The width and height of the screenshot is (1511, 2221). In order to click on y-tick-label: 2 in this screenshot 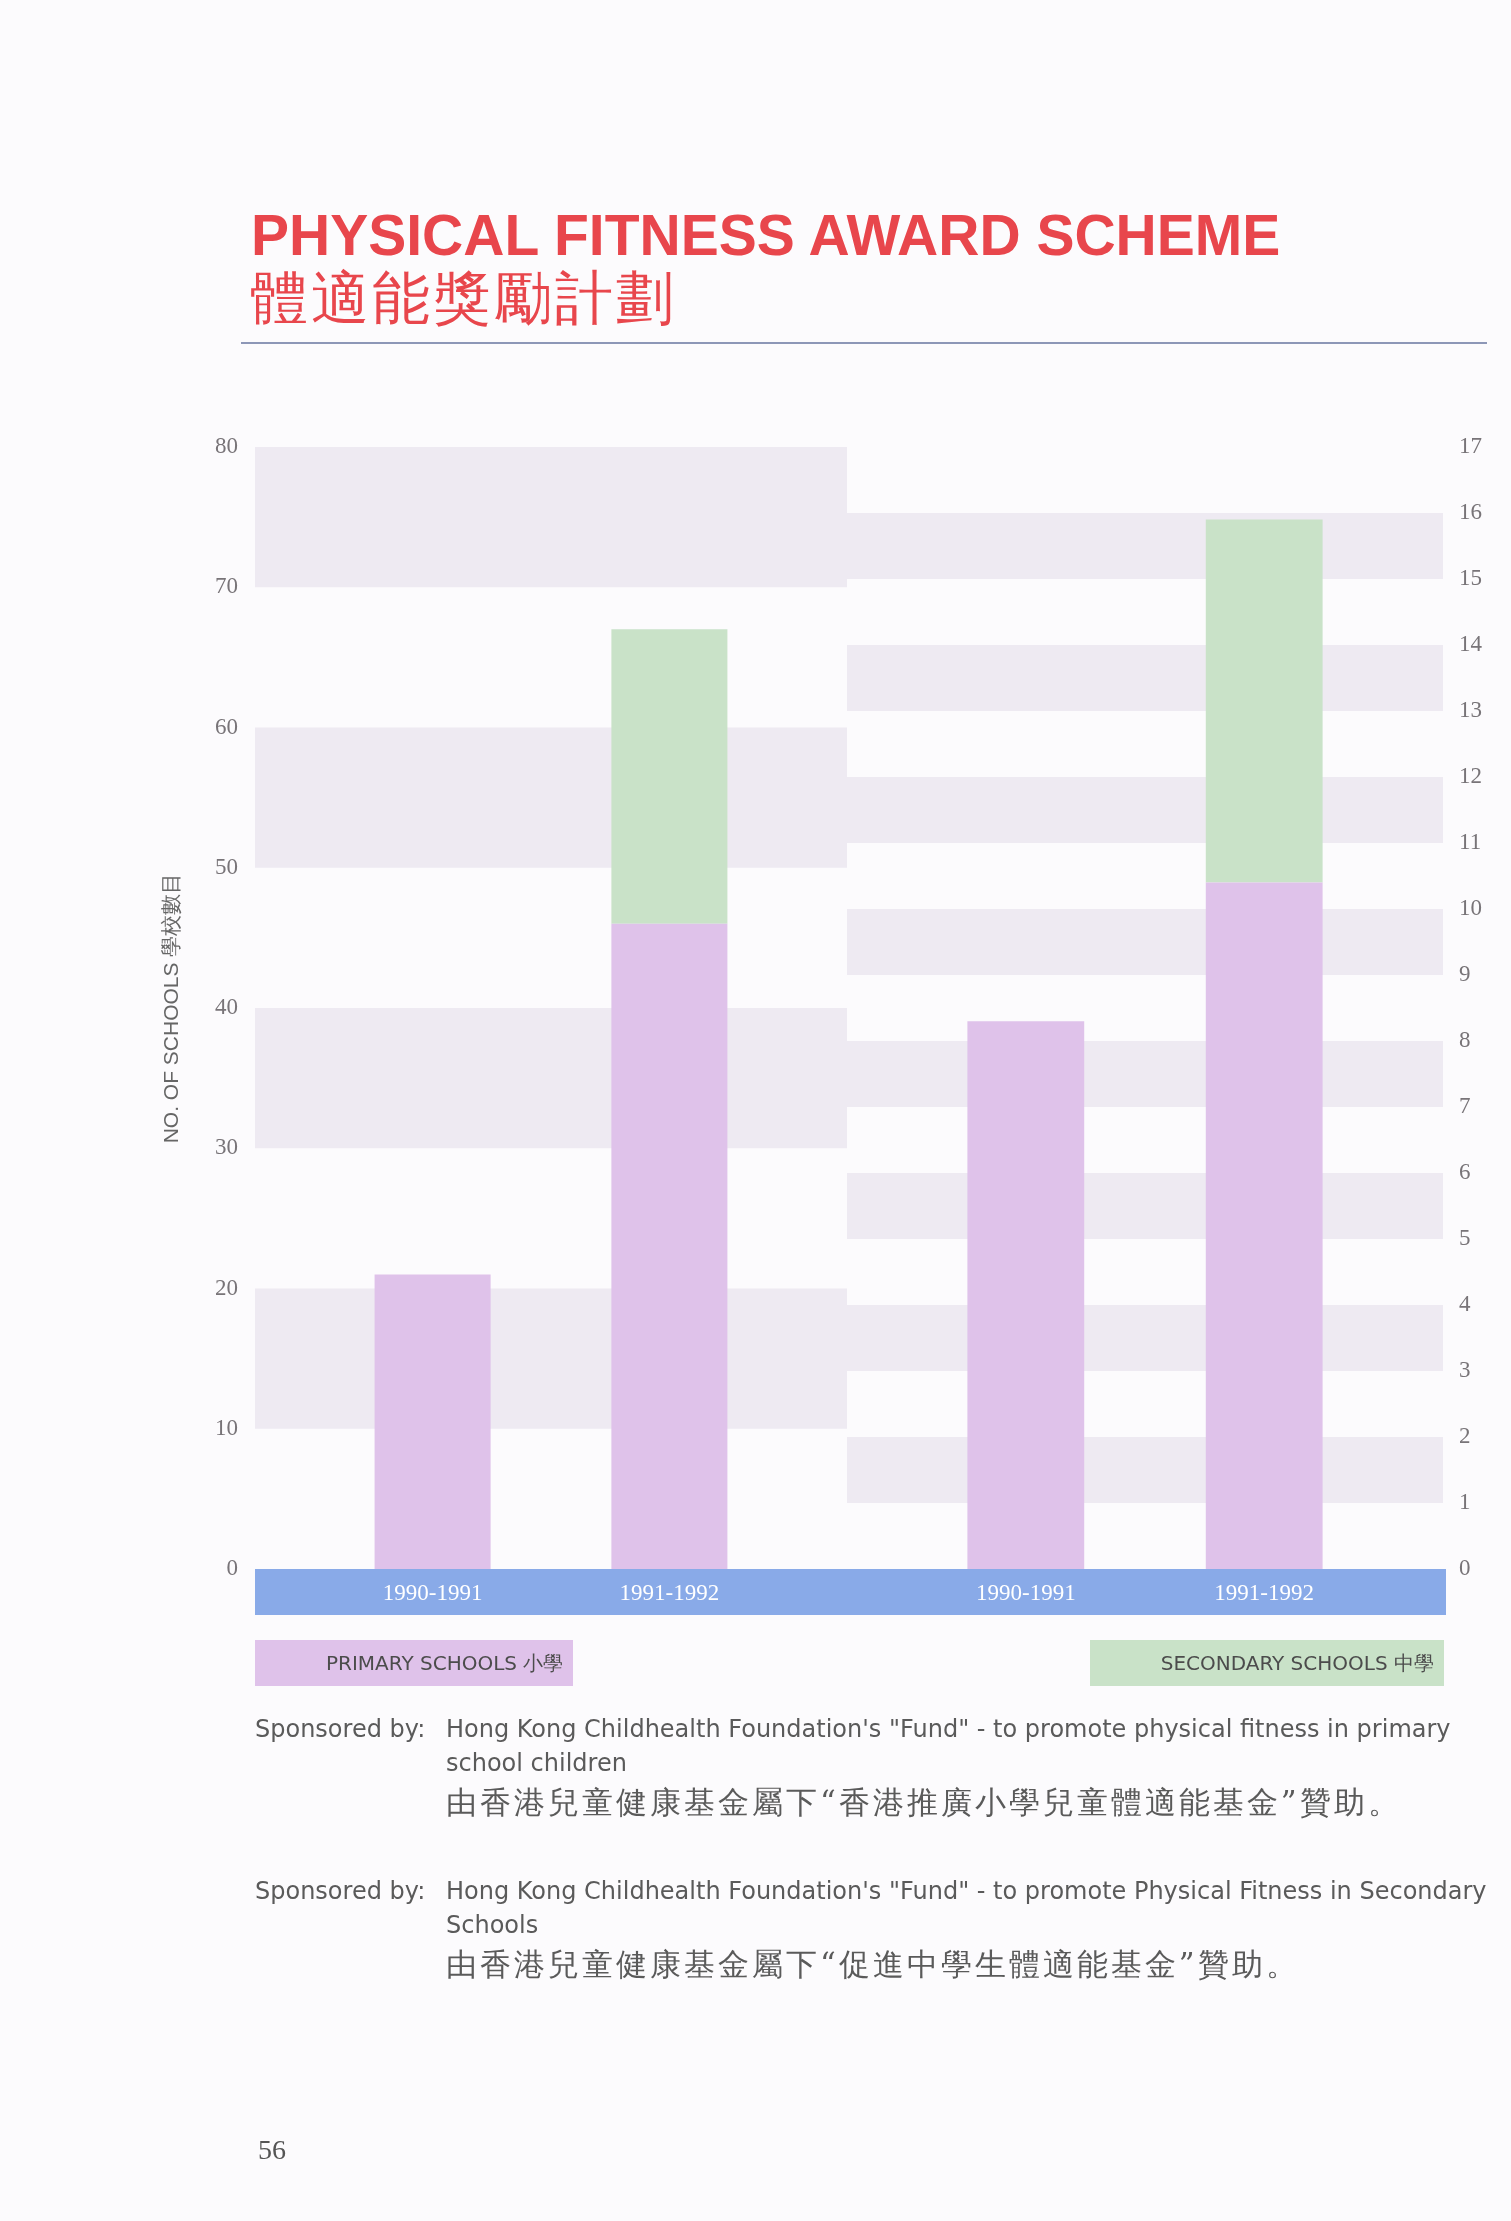, I will do `click(1465, 1436)`.